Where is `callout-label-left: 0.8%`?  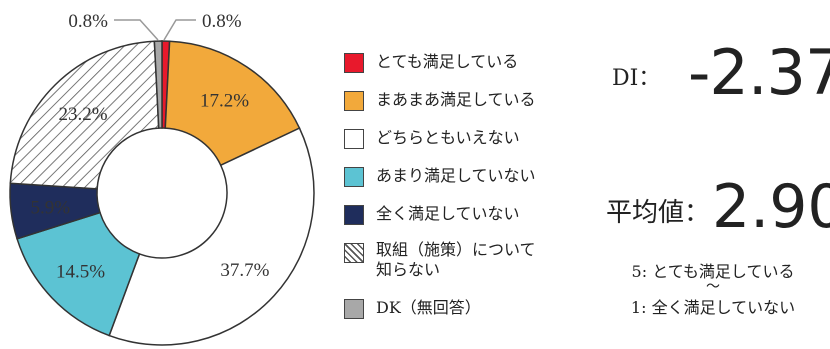 callout-label-left: 0.8% is located at coordinates (88, 21).